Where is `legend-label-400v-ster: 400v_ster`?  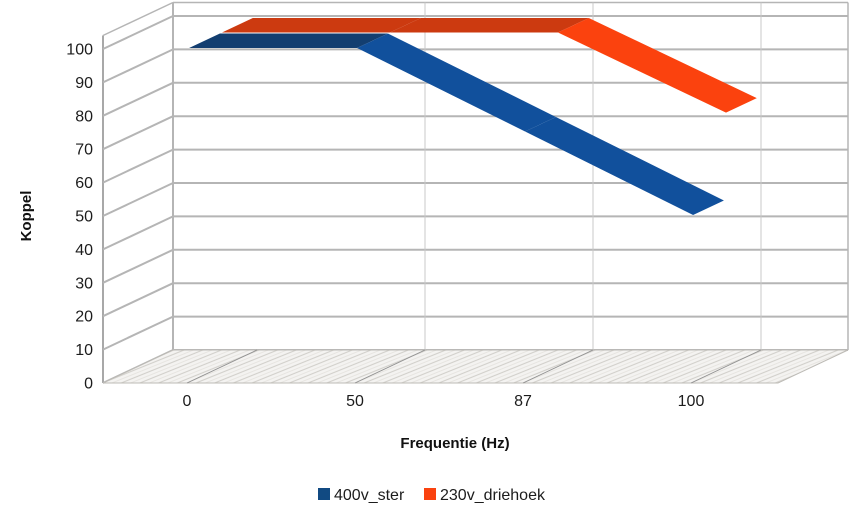
legend-label-400v-ster: 400v_ster is located at coordinates (369, 495).